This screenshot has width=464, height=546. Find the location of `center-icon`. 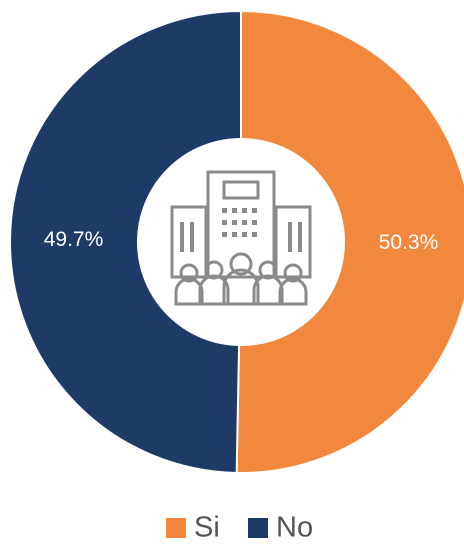

center-icon is located at coordinates (241, 238).